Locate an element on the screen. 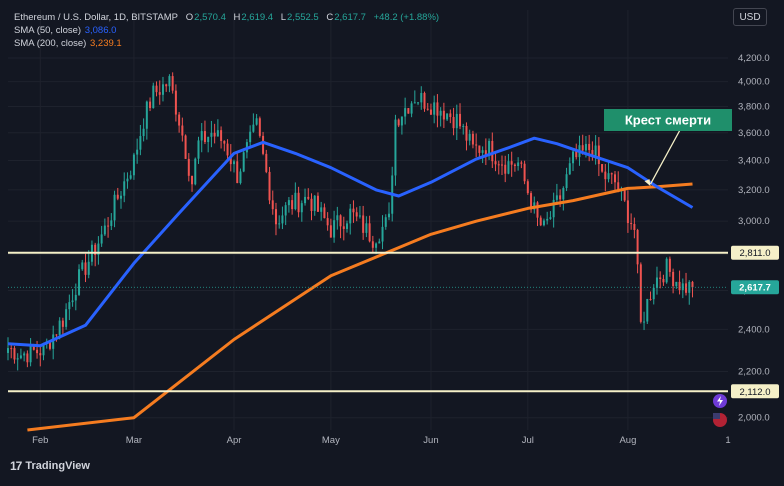 This screenshot has width=784, height=486. currency-button: USD is located at coordinates (750, 17).